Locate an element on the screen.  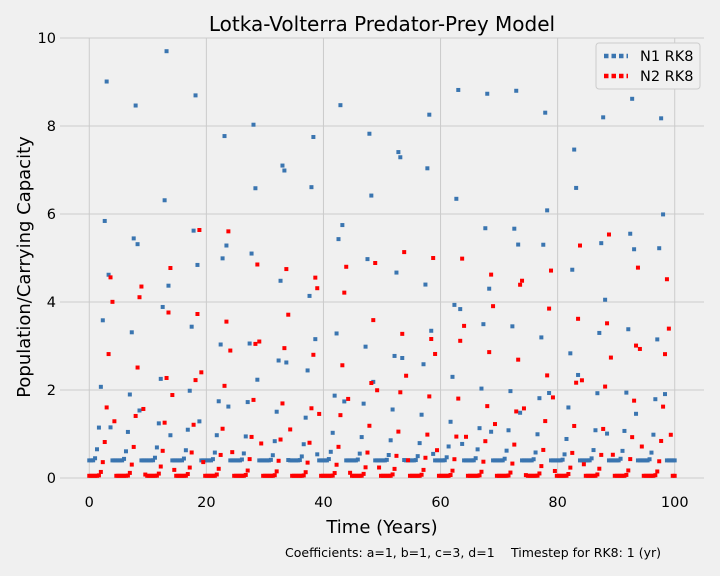
coefficients-caption: Coefficients: a=1, b=1, c=3, d=1 is located at coordinates (390, 552).